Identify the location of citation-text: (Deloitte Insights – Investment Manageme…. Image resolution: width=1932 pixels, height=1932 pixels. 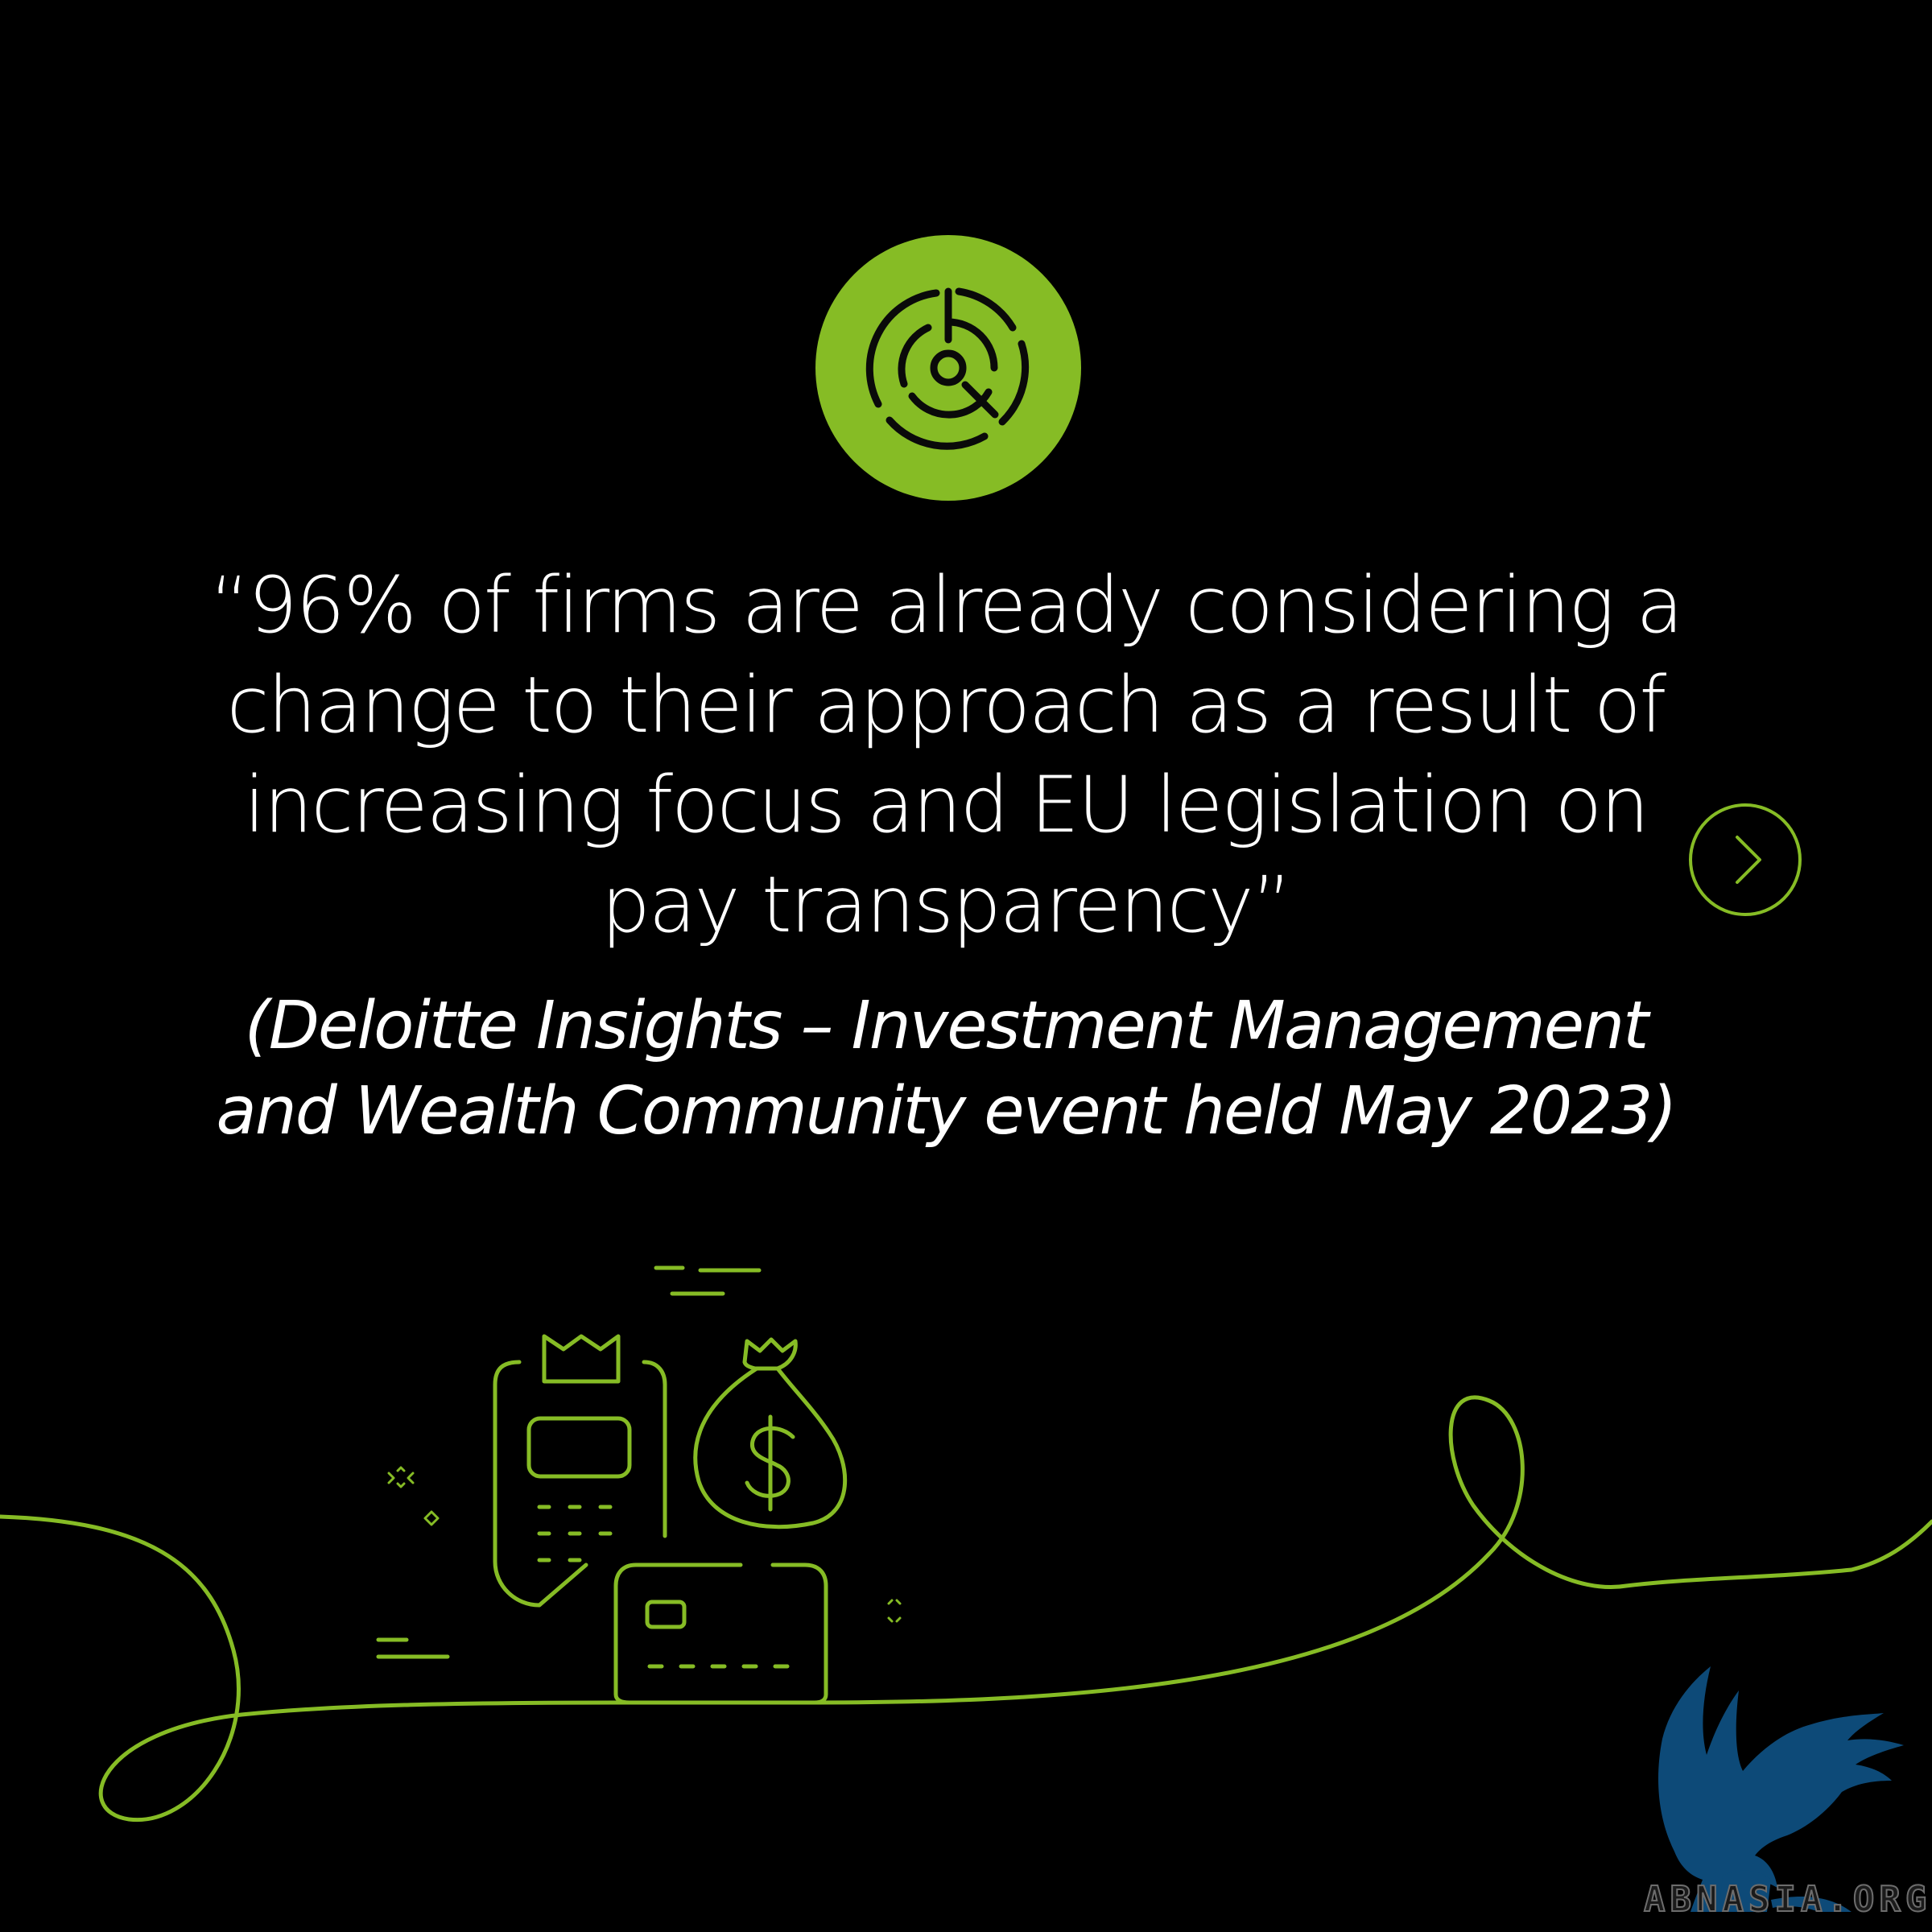
(945, 1069).